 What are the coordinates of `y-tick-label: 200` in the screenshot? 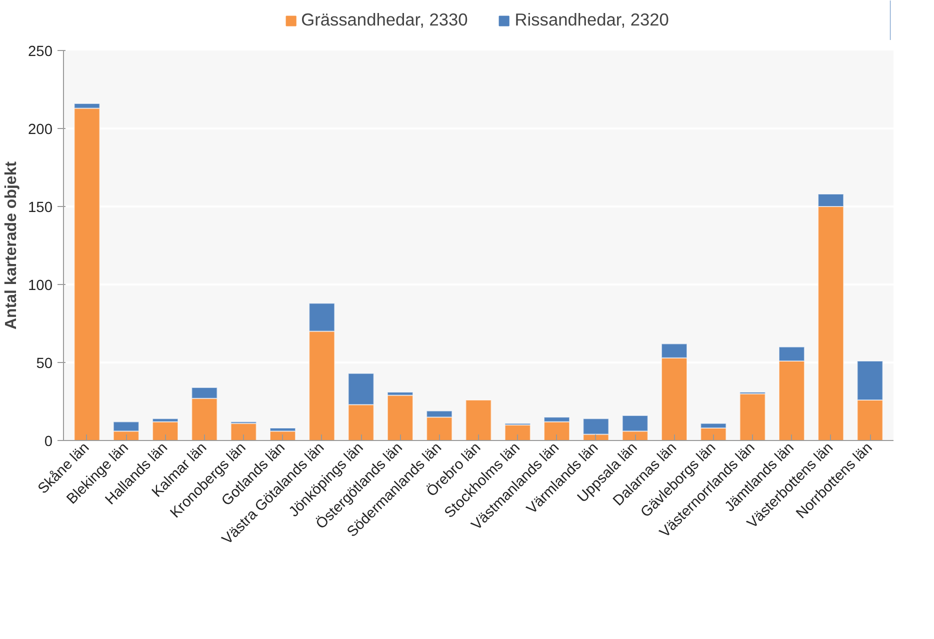 It's located at (40, 130).